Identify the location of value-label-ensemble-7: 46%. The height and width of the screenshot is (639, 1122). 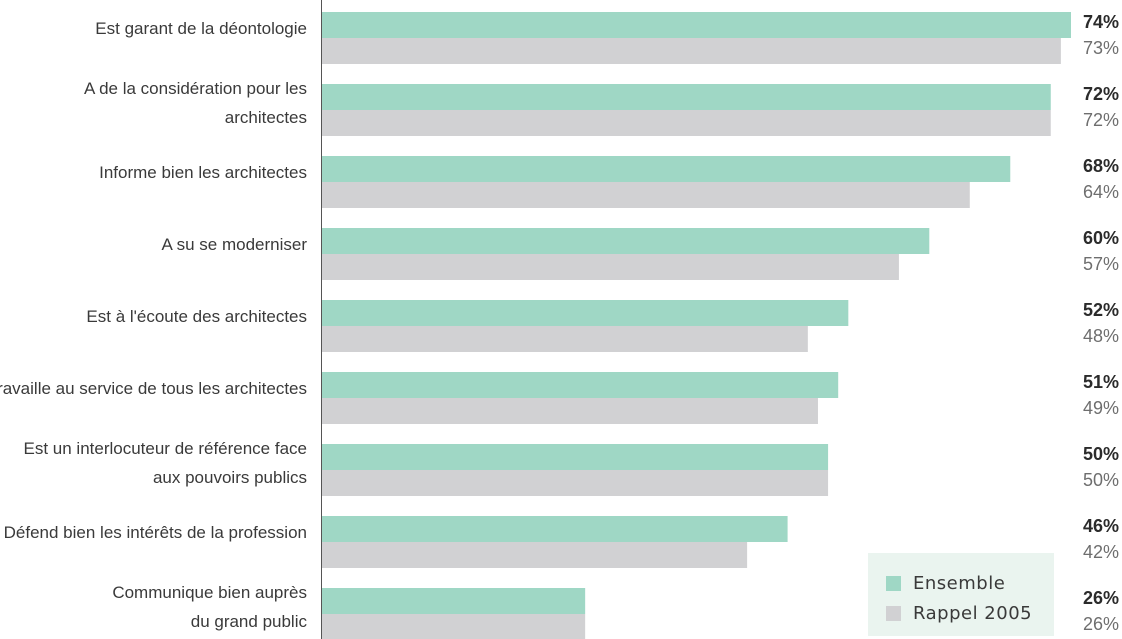
(1101, 526).